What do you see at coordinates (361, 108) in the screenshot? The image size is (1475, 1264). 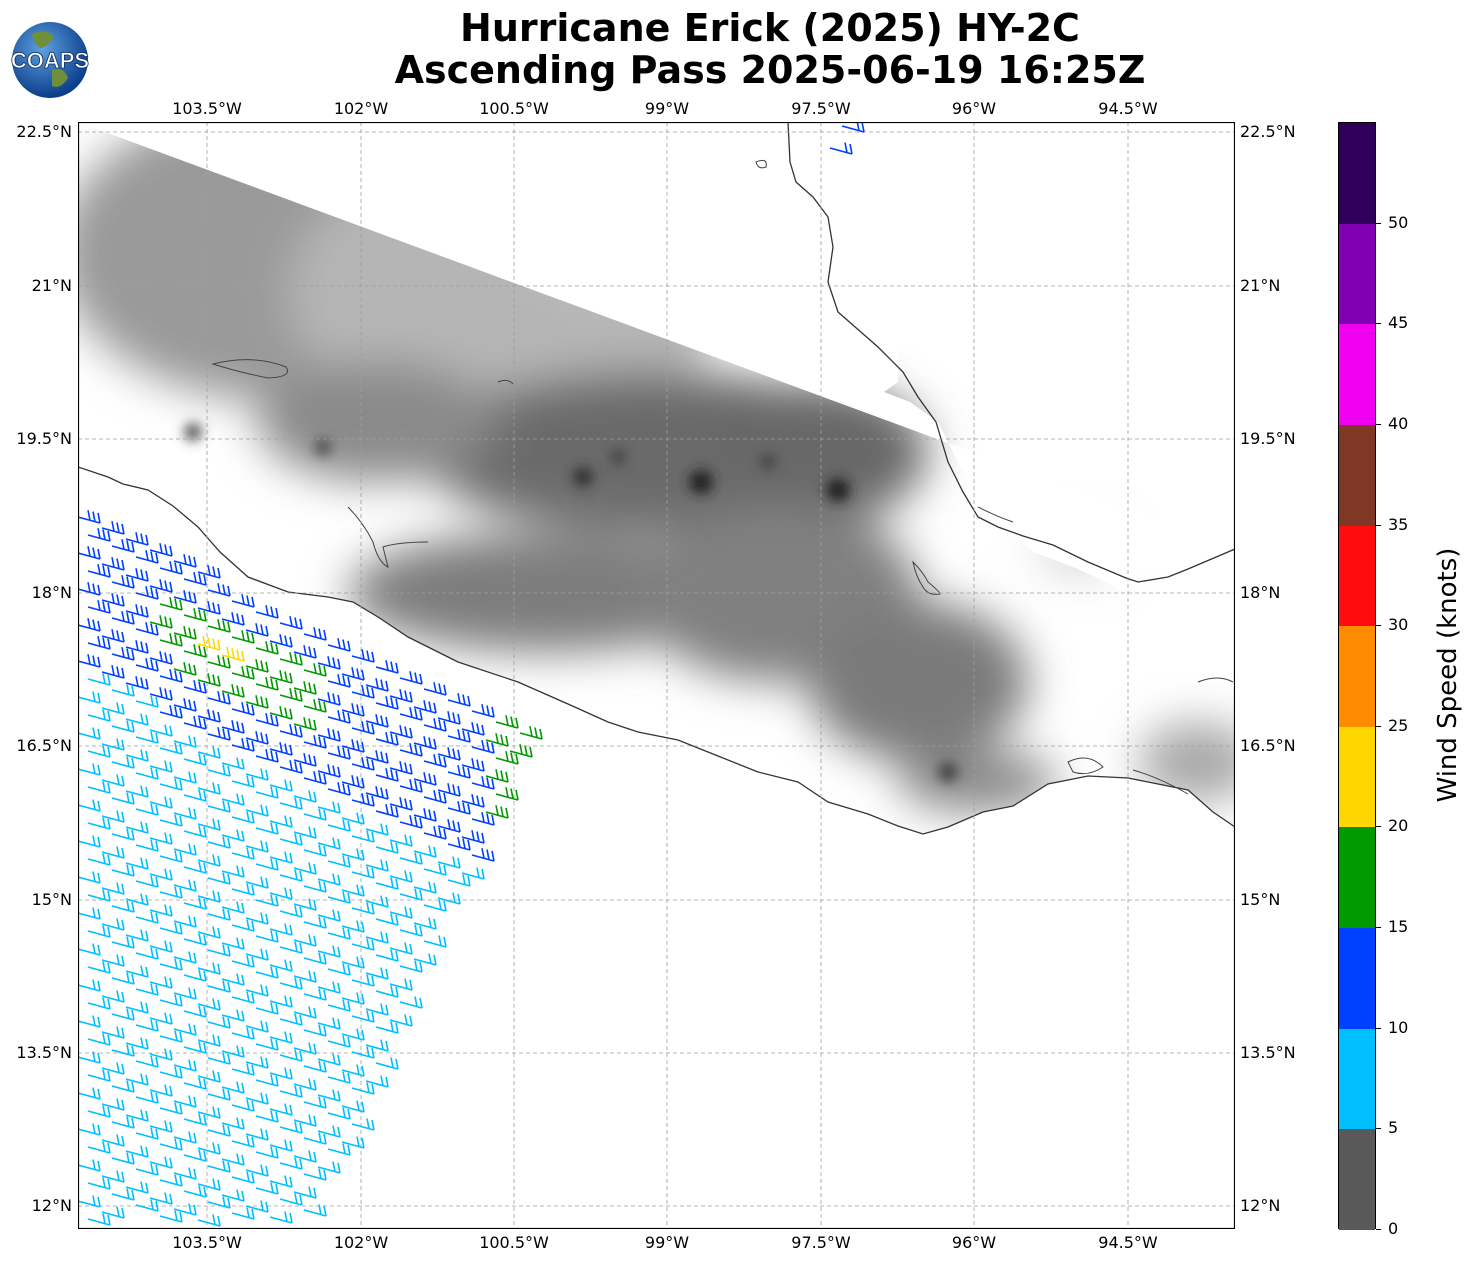 I see `lon-tick-top: 102°W` at bounding box center [361, 108].